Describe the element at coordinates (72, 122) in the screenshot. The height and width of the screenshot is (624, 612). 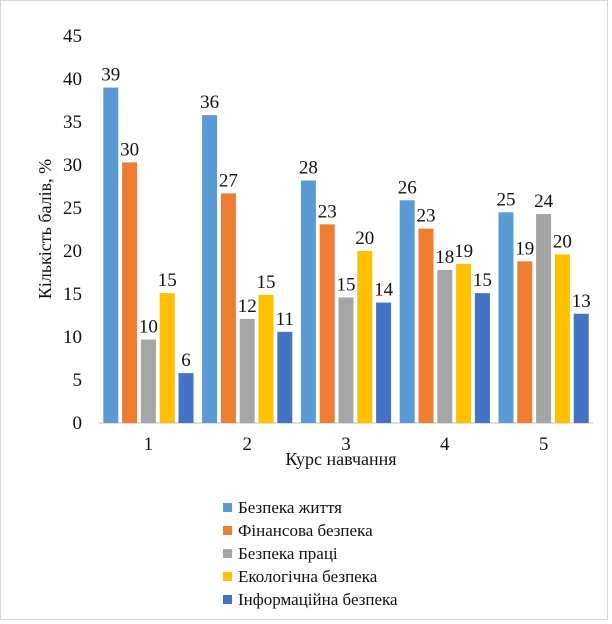
I see `y-tick-label: 35` at that location.